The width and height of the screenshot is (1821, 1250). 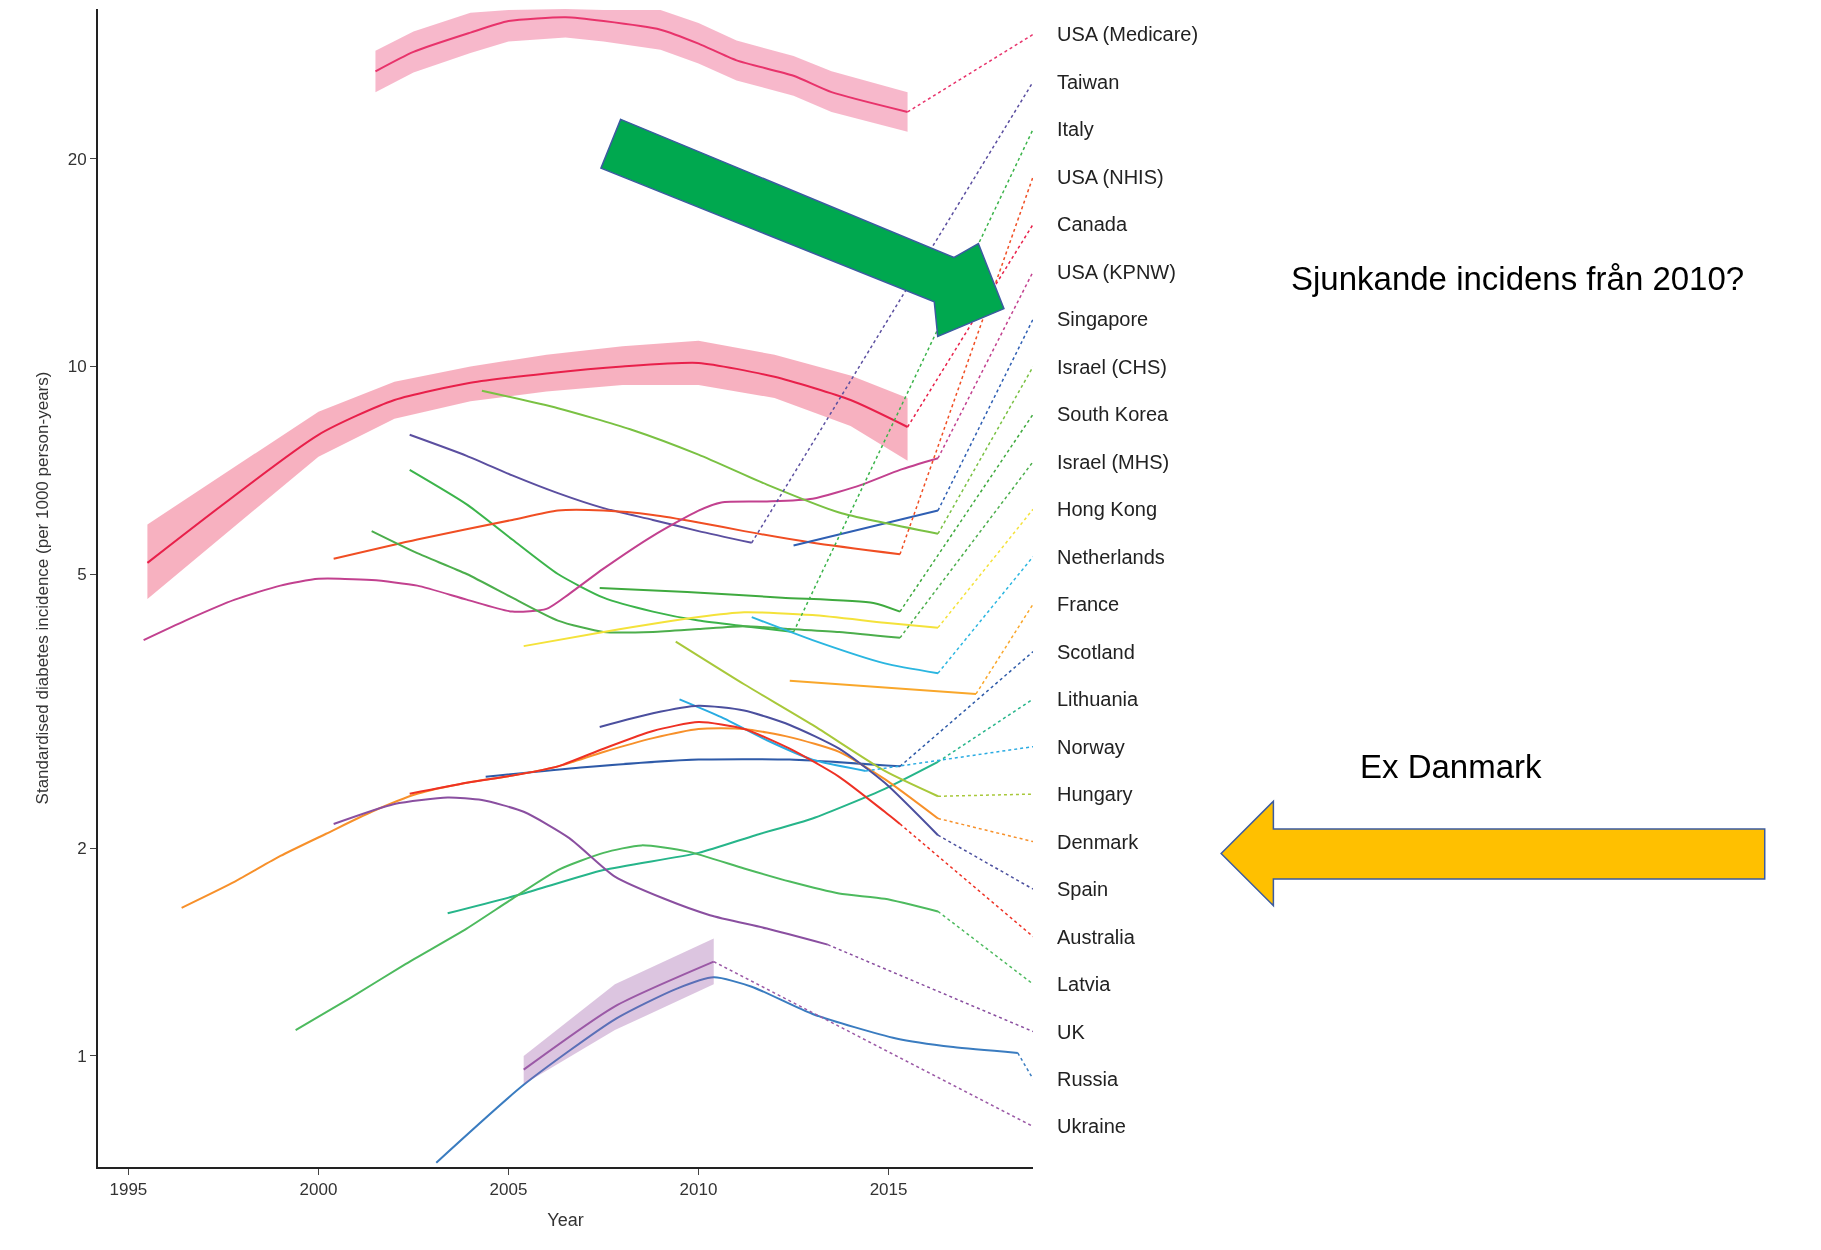 What do you see at coordinates (82, 574) in the screenshot?
I see `y-tick-label: 5` at bounding box center [82, 574].